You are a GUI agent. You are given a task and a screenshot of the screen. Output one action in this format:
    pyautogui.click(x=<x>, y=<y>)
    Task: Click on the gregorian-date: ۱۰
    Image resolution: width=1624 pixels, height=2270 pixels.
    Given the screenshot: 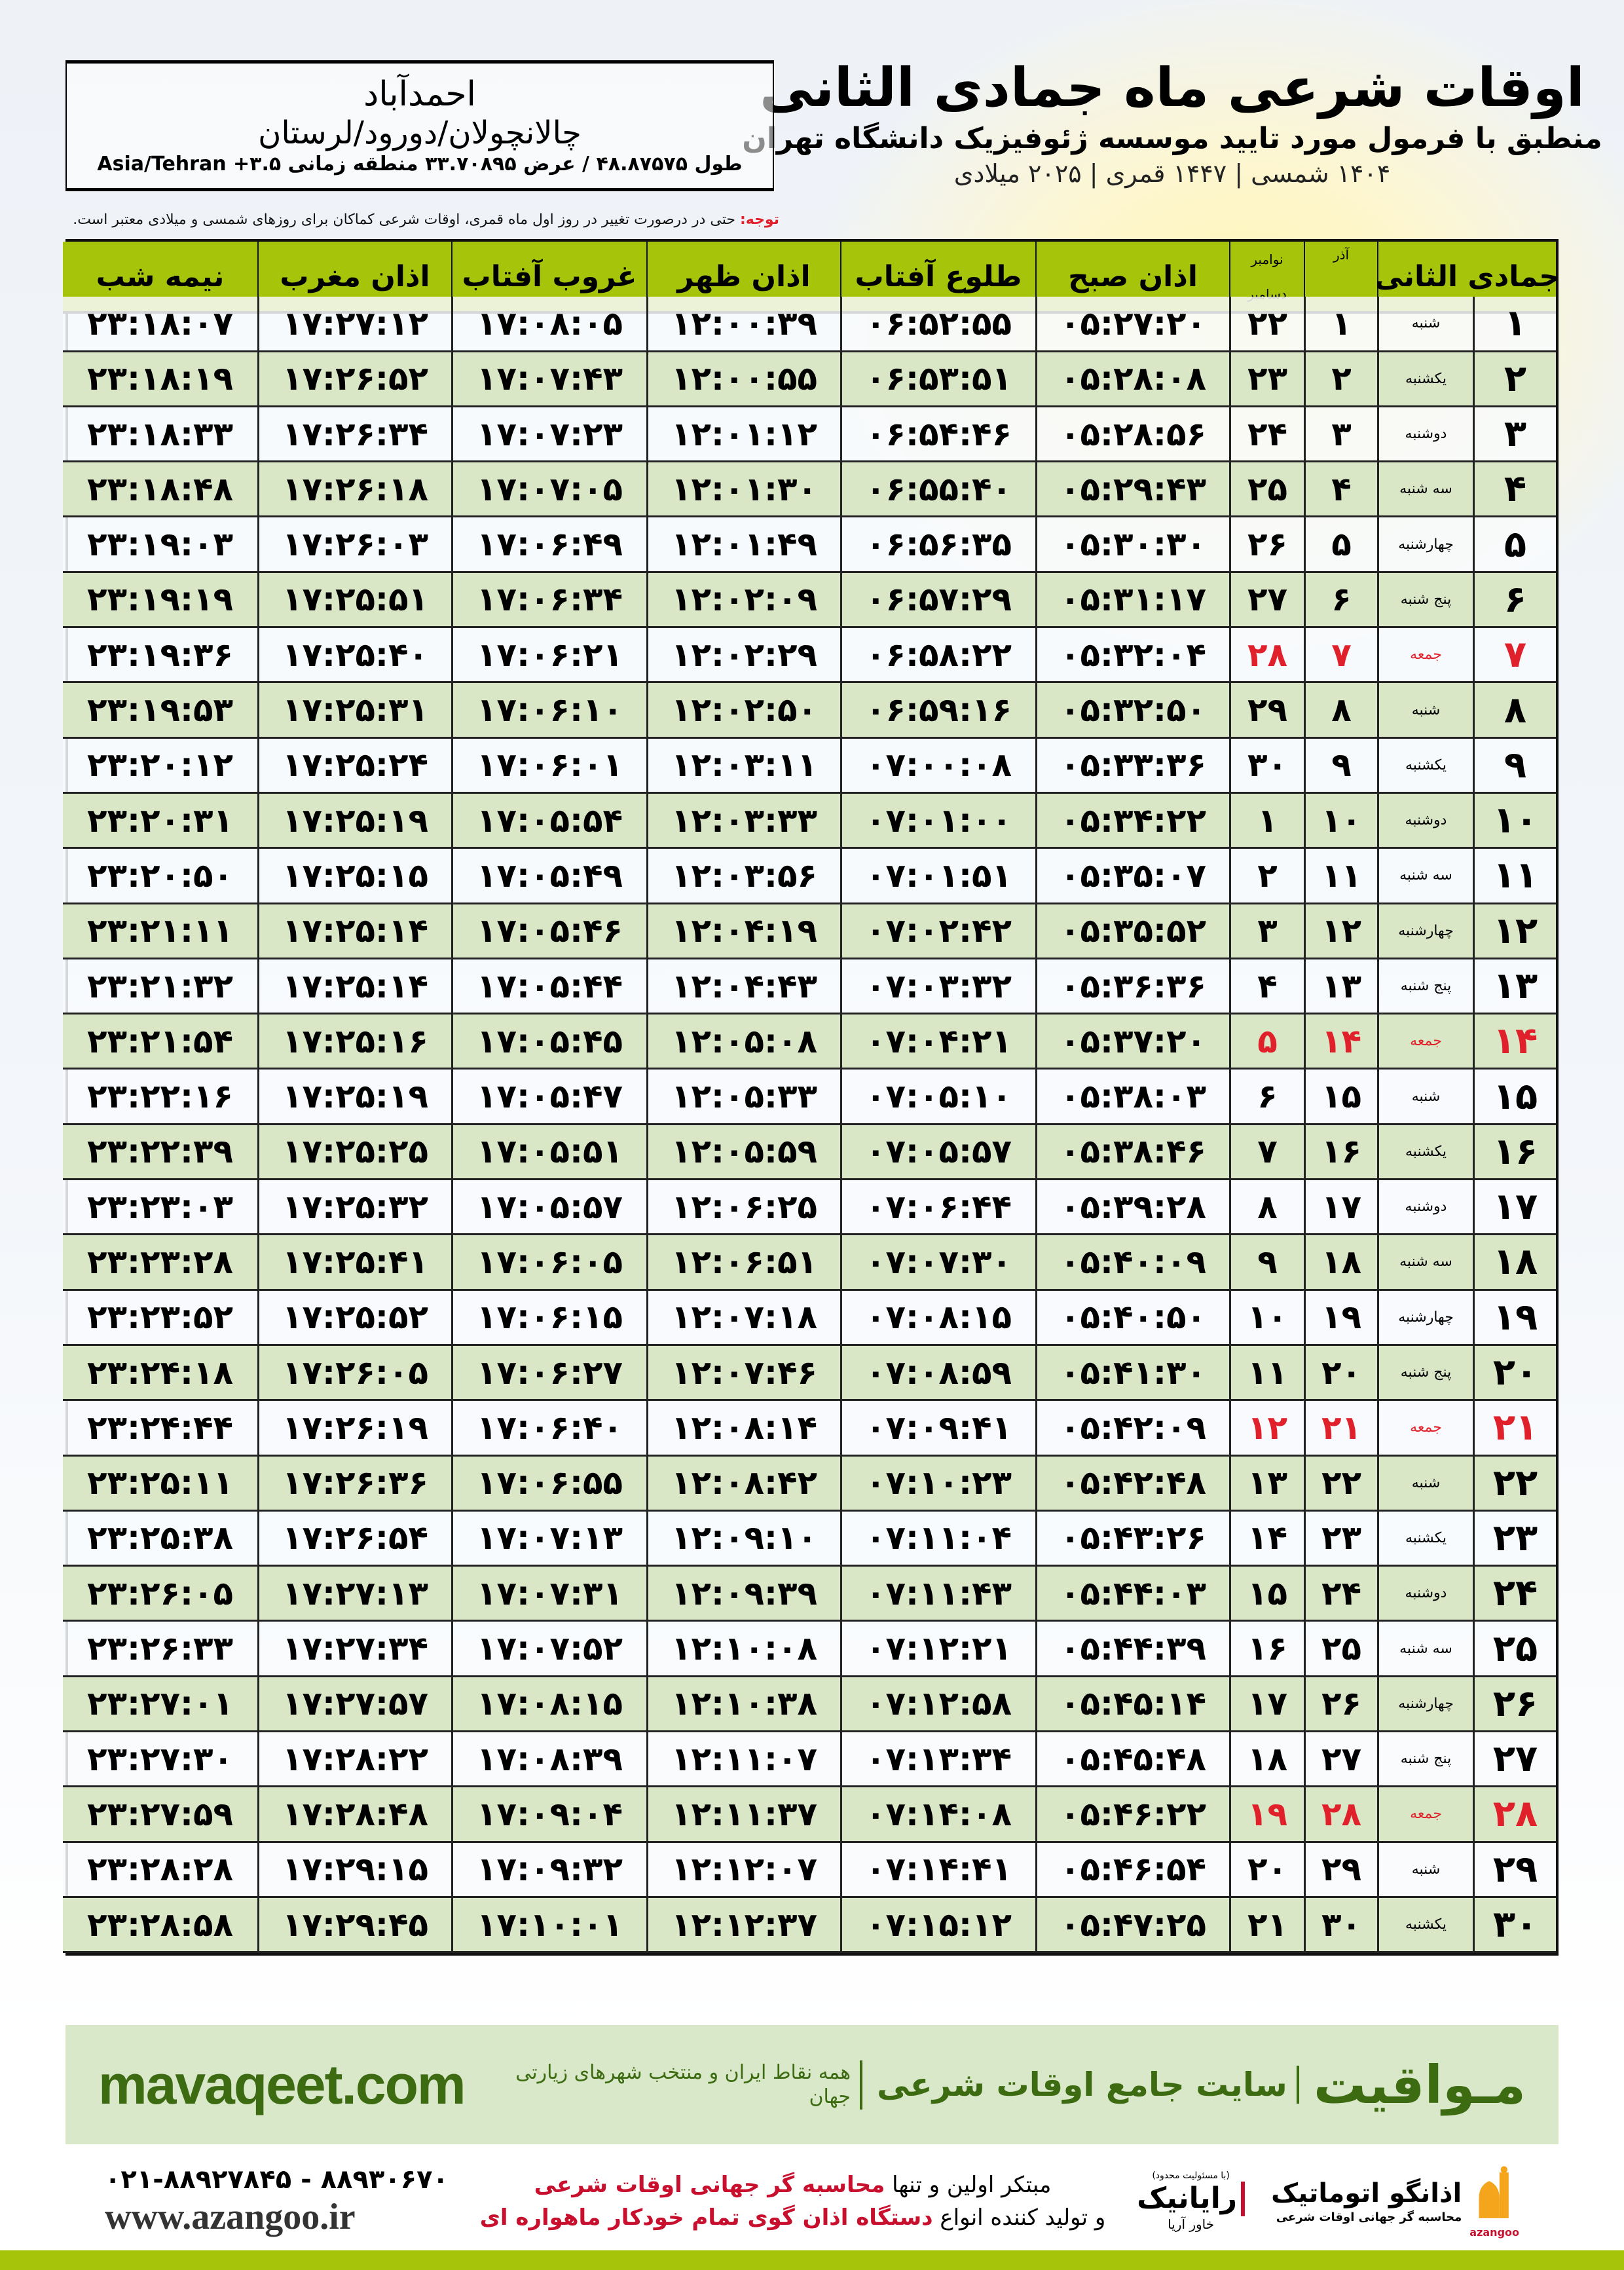 What is the action you would take?
    pyautogui.click(x=1266, y=1318)
    